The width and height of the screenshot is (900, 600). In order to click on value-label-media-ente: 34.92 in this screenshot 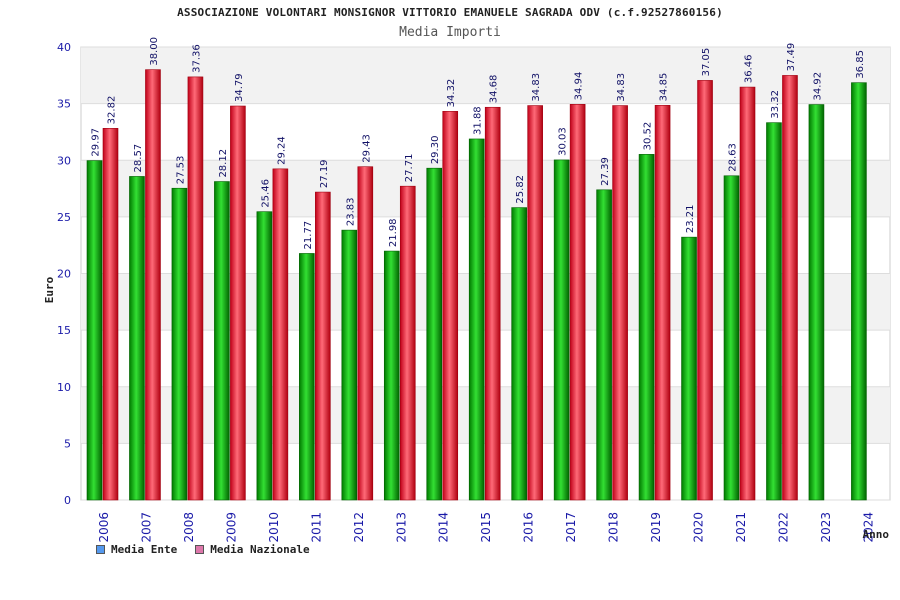, I will do `click(817, 86)`.